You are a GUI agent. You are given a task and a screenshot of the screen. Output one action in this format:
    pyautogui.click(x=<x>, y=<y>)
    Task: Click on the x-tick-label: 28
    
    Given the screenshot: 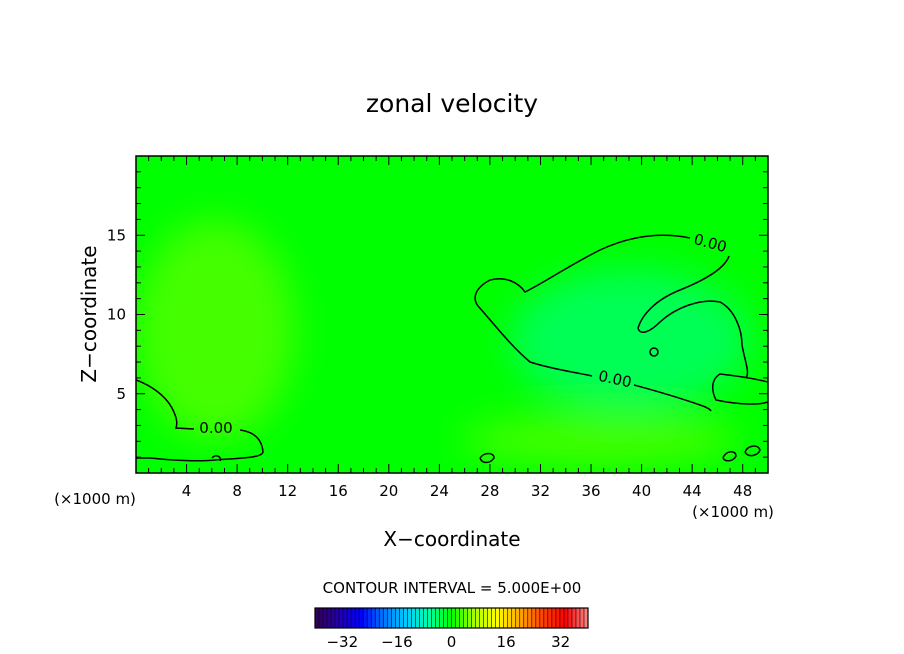 What is the action you would take?
    pyautogui.click(x=489, y=491)
    